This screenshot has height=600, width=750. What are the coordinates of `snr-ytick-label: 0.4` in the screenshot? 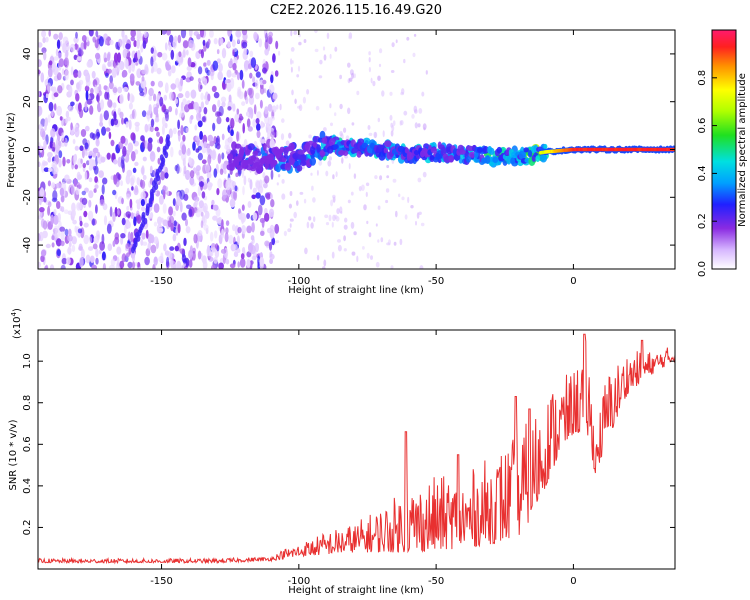 It's located at (27, 486).